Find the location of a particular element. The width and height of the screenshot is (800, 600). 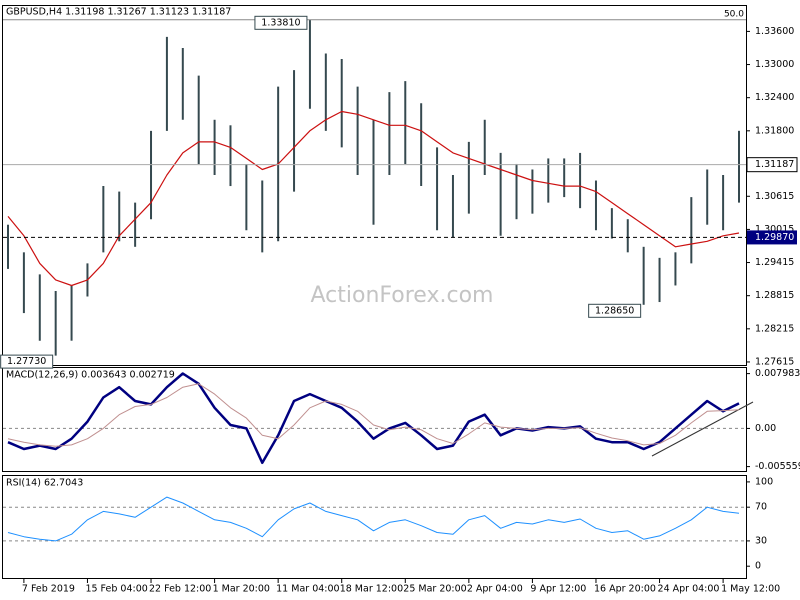

y-tick-label: -0.005559 is located at coordinates (777, 466).